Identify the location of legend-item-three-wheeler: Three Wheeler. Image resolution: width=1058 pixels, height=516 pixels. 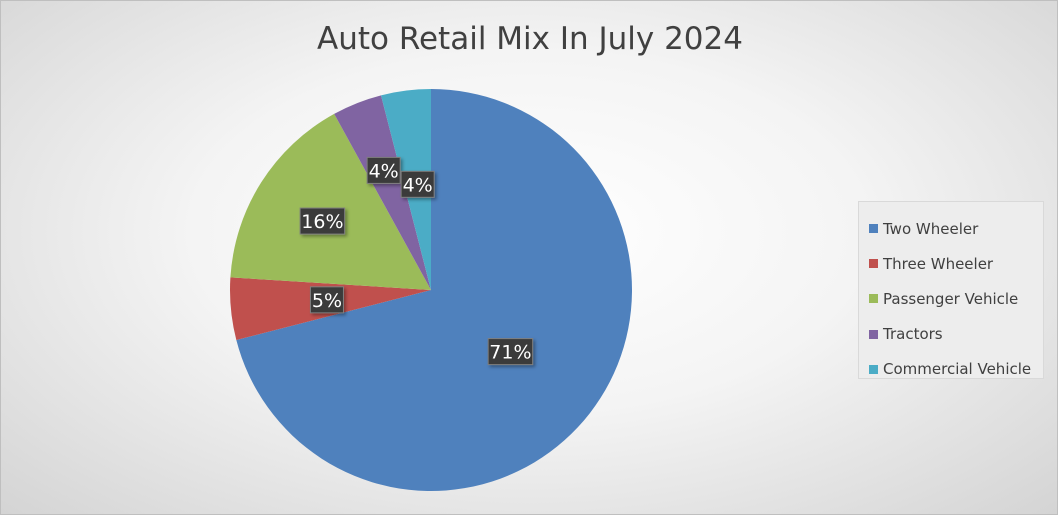
(956, 263).